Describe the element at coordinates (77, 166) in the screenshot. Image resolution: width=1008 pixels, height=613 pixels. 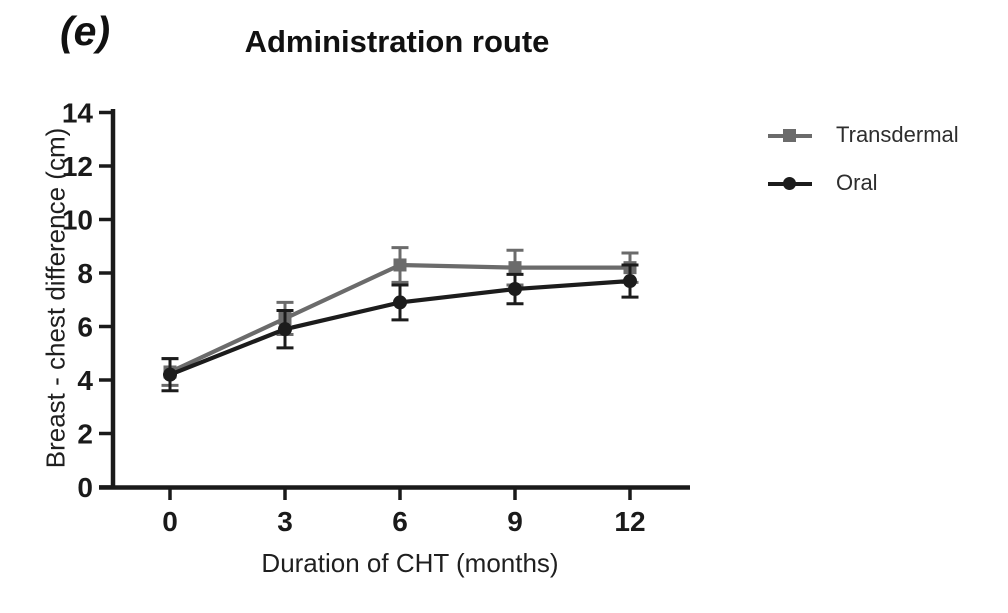
I see `y-tick-label: 12` at that location.